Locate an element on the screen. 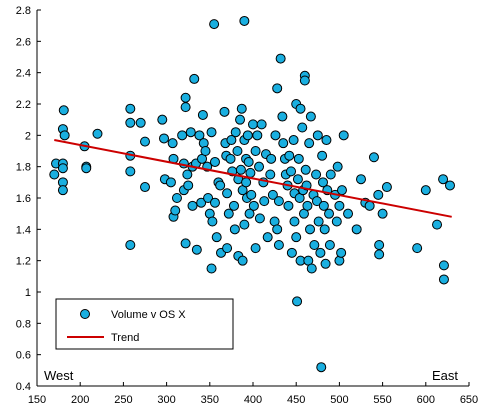 This screenshot has height=413, width=486. x-tick-label: 200 is located at coordinates (80, 400).